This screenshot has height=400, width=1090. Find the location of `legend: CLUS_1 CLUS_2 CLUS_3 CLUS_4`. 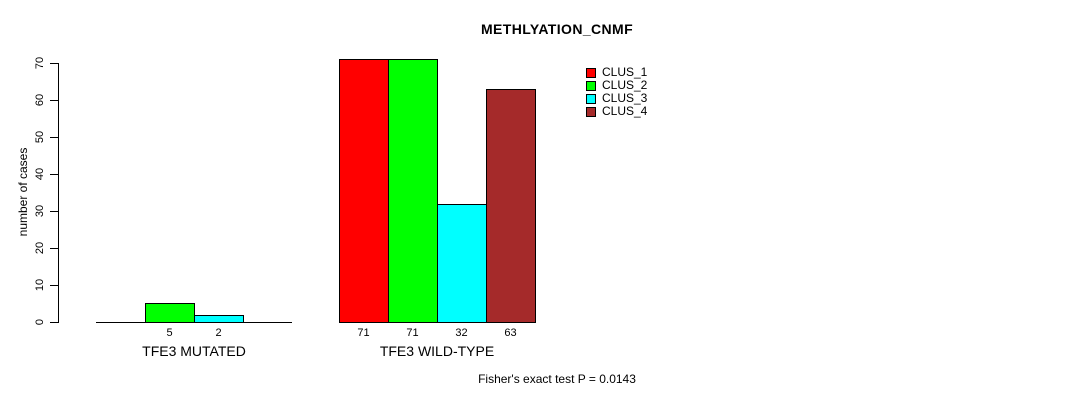

legend: CLUS_1 CLUS_2 CLUS_3 CLUS_4 is located at coordinates (616, 92).